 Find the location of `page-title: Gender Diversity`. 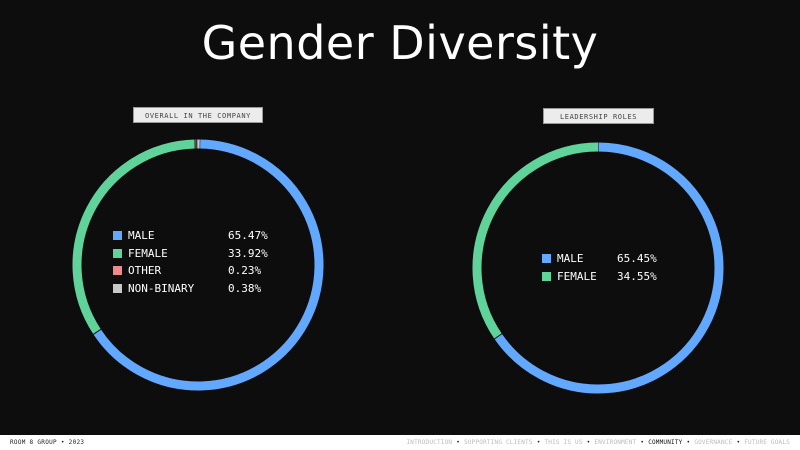

page-title: Gender Diversity is located at coordinates (400, 43).